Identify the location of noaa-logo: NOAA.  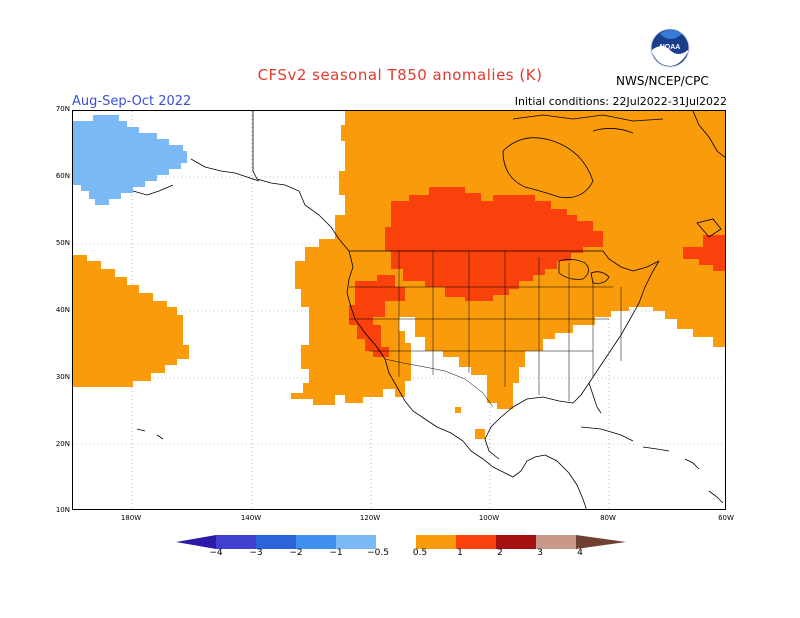
(670, 48).